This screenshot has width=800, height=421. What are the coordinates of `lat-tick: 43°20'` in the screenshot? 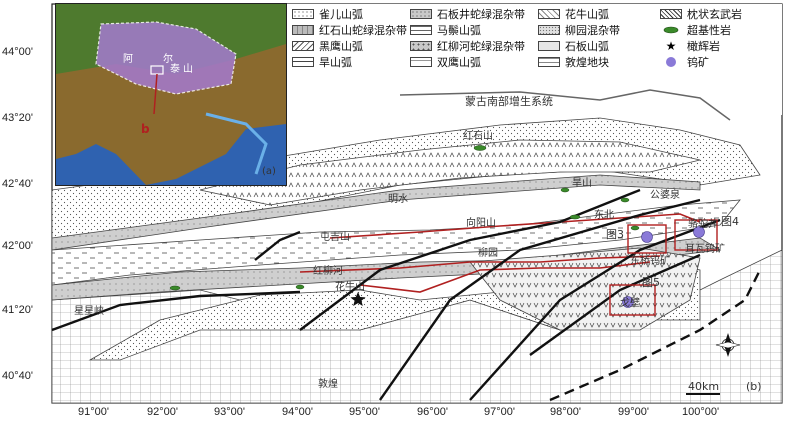 It's located at (17, 118).